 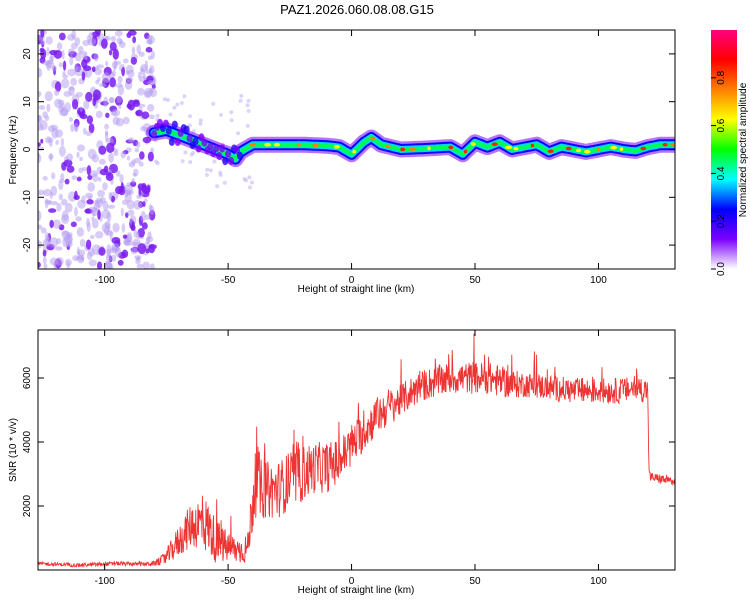 I want to click on x-tick-label: 0, so click(x=352, y=280).